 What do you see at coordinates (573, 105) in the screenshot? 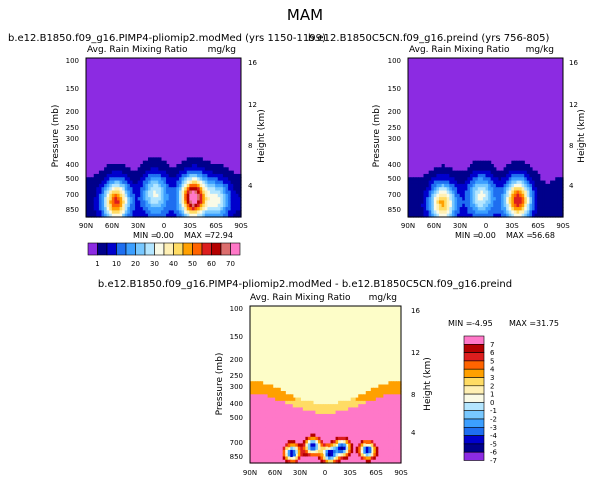
I see `panel-2-y2-tick: 12` at bounding box center [573, 105].